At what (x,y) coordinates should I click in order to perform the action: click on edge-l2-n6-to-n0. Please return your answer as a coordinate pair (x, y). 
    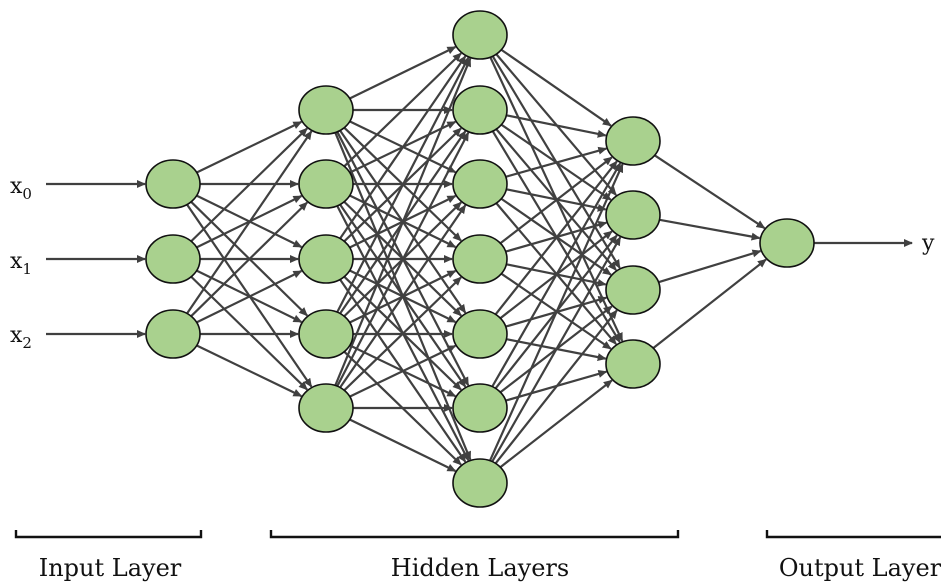
    Looking at the image, I should click on (556, 312).